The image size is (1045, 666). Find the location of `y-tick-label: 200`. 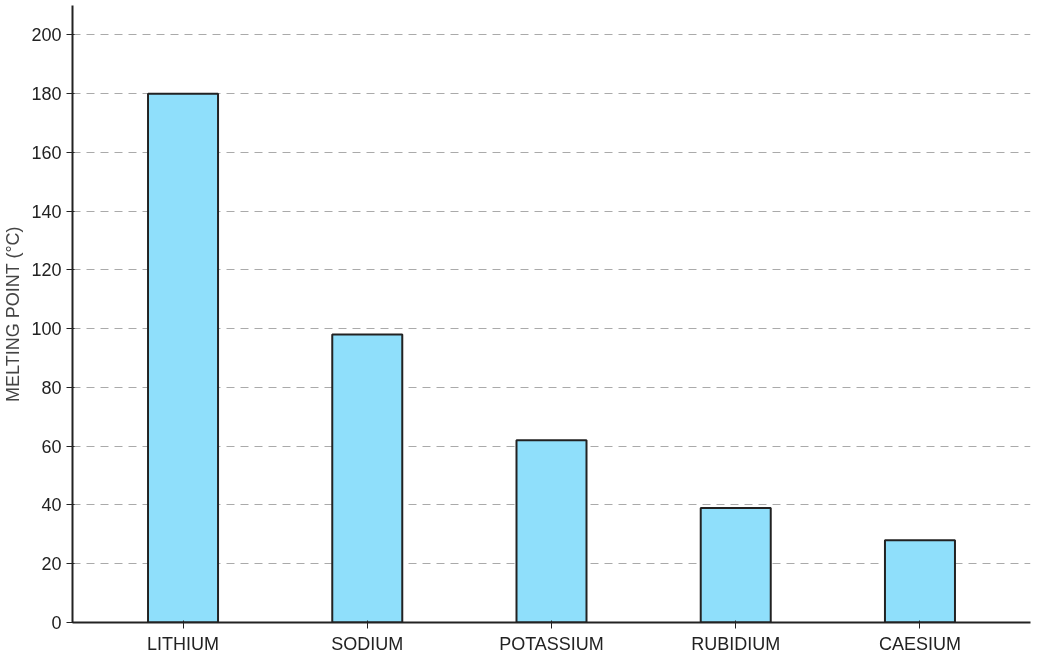

y-tick-label: 200 is located at coordinates (46, 35).